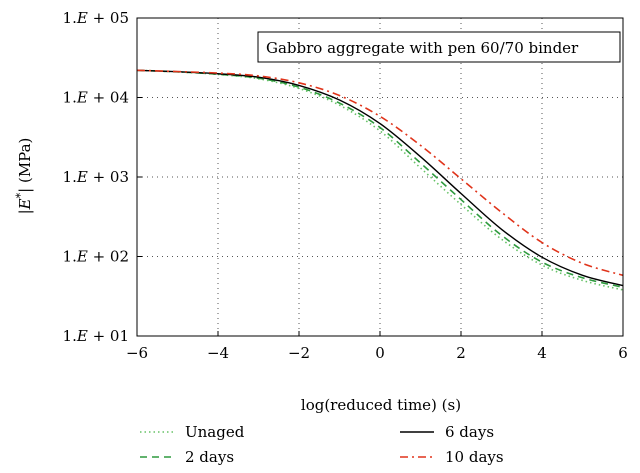 This screenshot has height=473, width=640. I want to click on legend: Unaged 2 days 6 days 10 days, so click(322, 444).